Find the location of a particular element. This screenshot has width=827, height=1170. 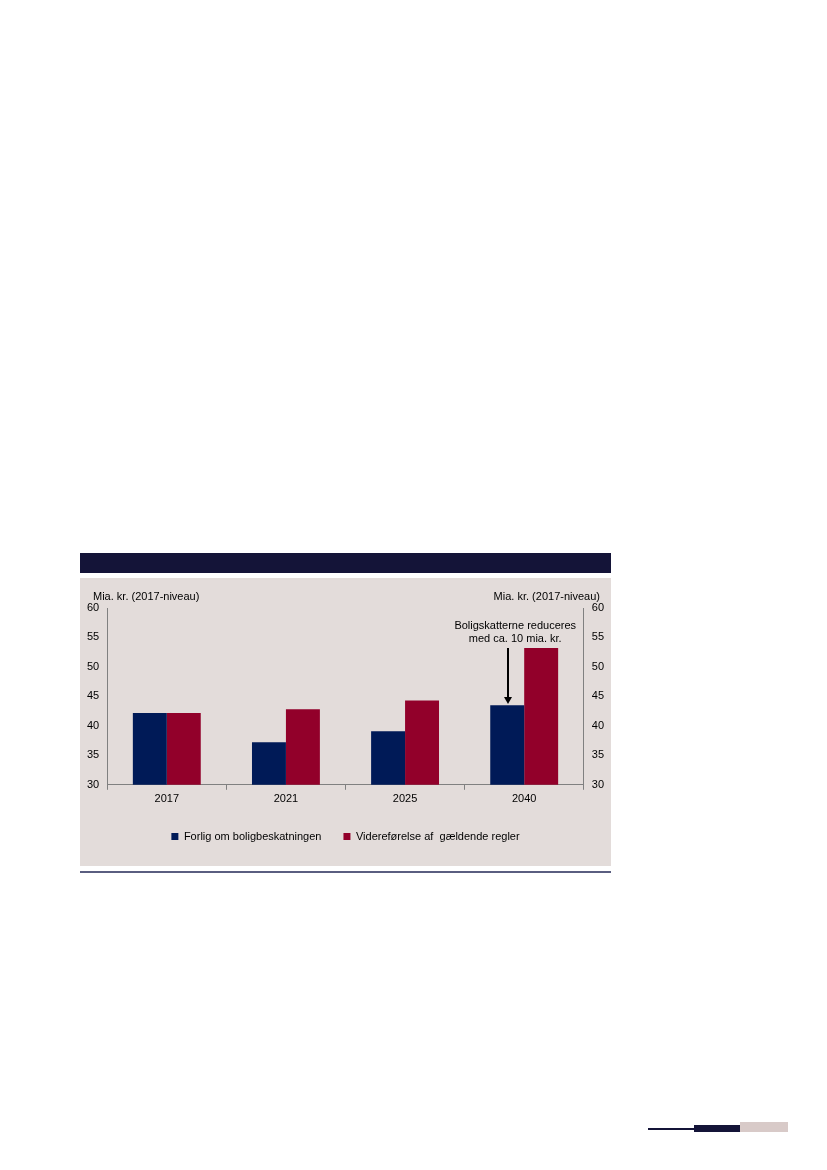

y-axis-title: Mia. kr. (2017-niveau) is located at coordinates (146, 596).